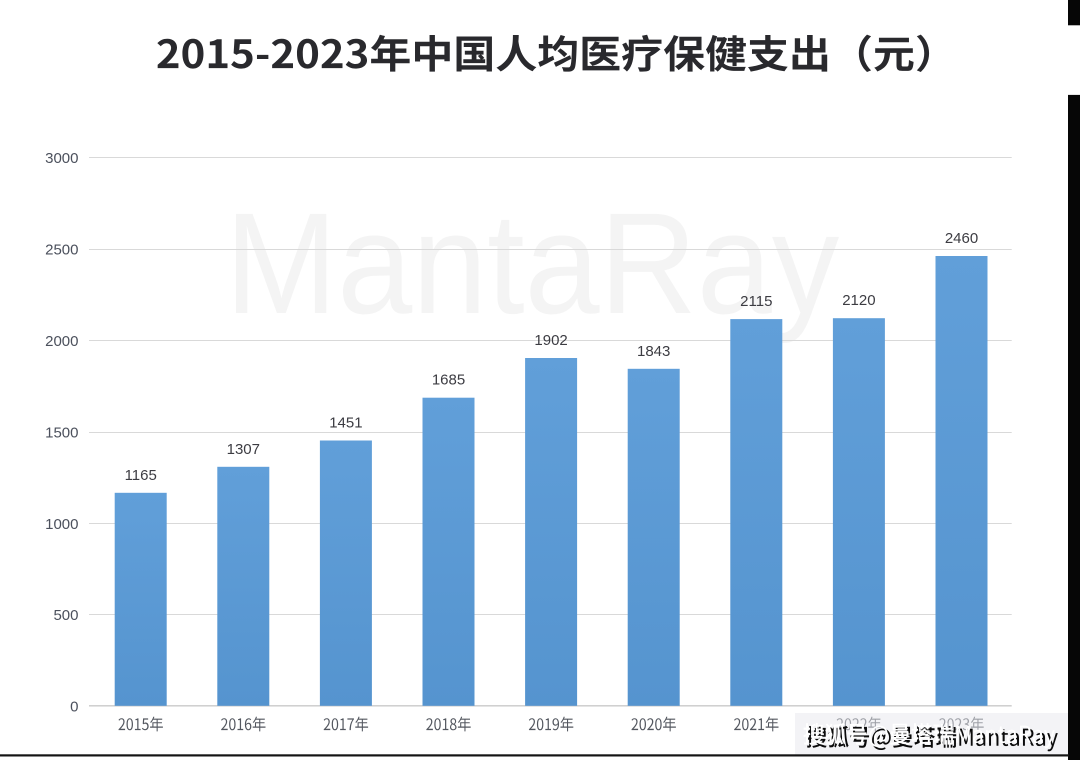  I want to click on svg-text: 1902, so click(550, 340).